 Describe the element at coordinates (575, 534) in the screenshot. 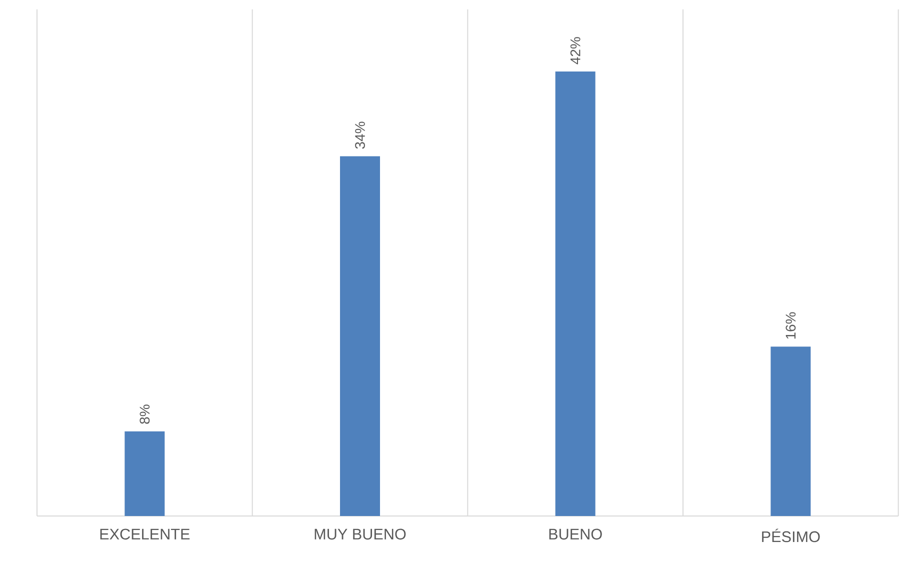

I see `x-tick-label: BUENO` at that location.